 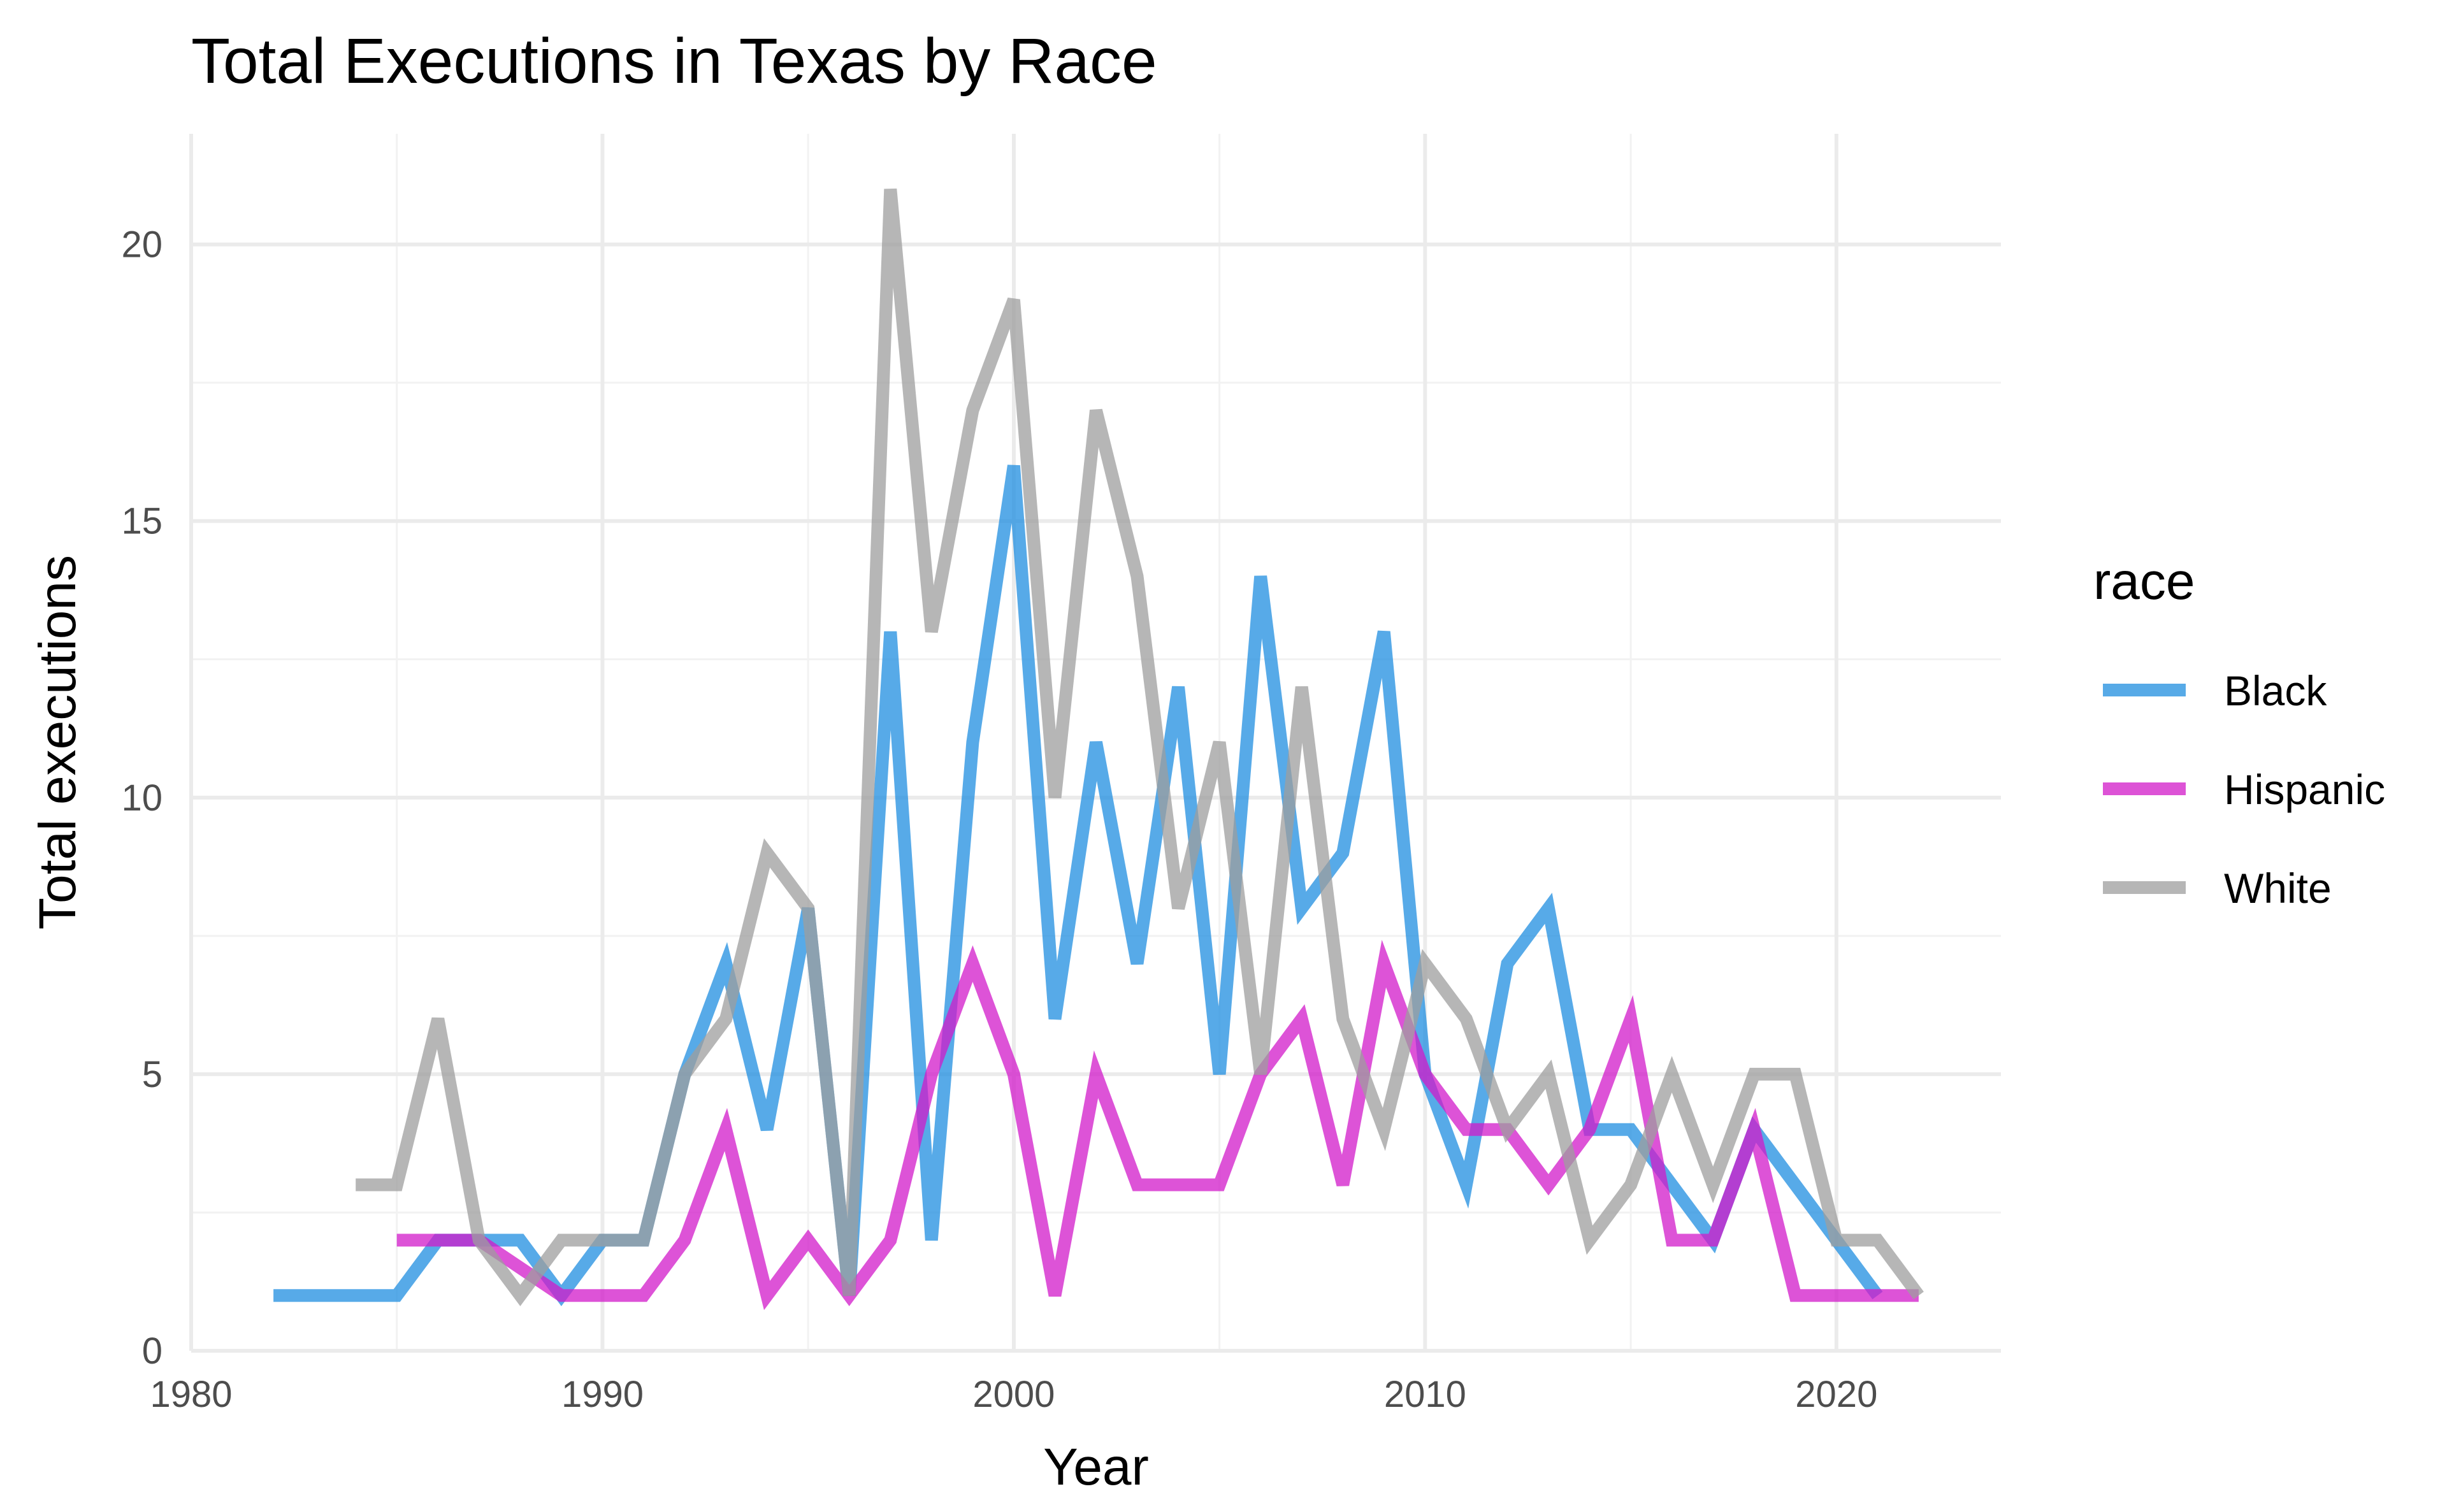 I want to click on legend-item-black: Black, so click(x=2215, y=690).